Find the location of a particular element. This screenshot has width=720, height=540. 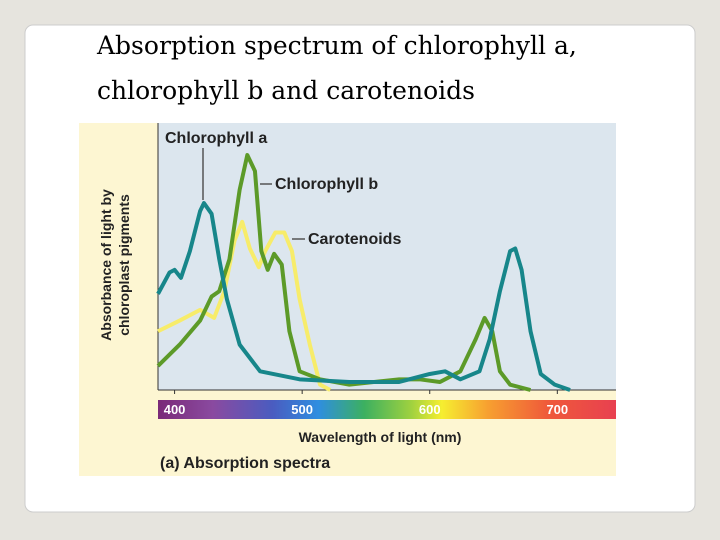

legend-label: Carotenoids is located at coordinates (354, 239).